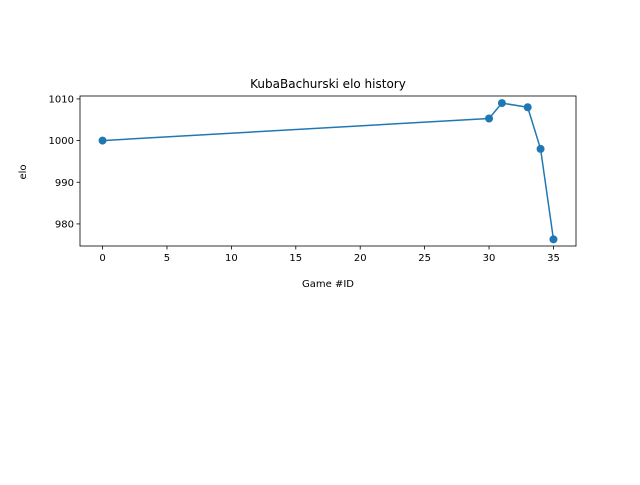 The width and height of the screenshot is (640, 485). What do you see at coordinates (424, 258) in the screenshot?
I see `x-tick-label: 25` at bounding box center [424, 258].